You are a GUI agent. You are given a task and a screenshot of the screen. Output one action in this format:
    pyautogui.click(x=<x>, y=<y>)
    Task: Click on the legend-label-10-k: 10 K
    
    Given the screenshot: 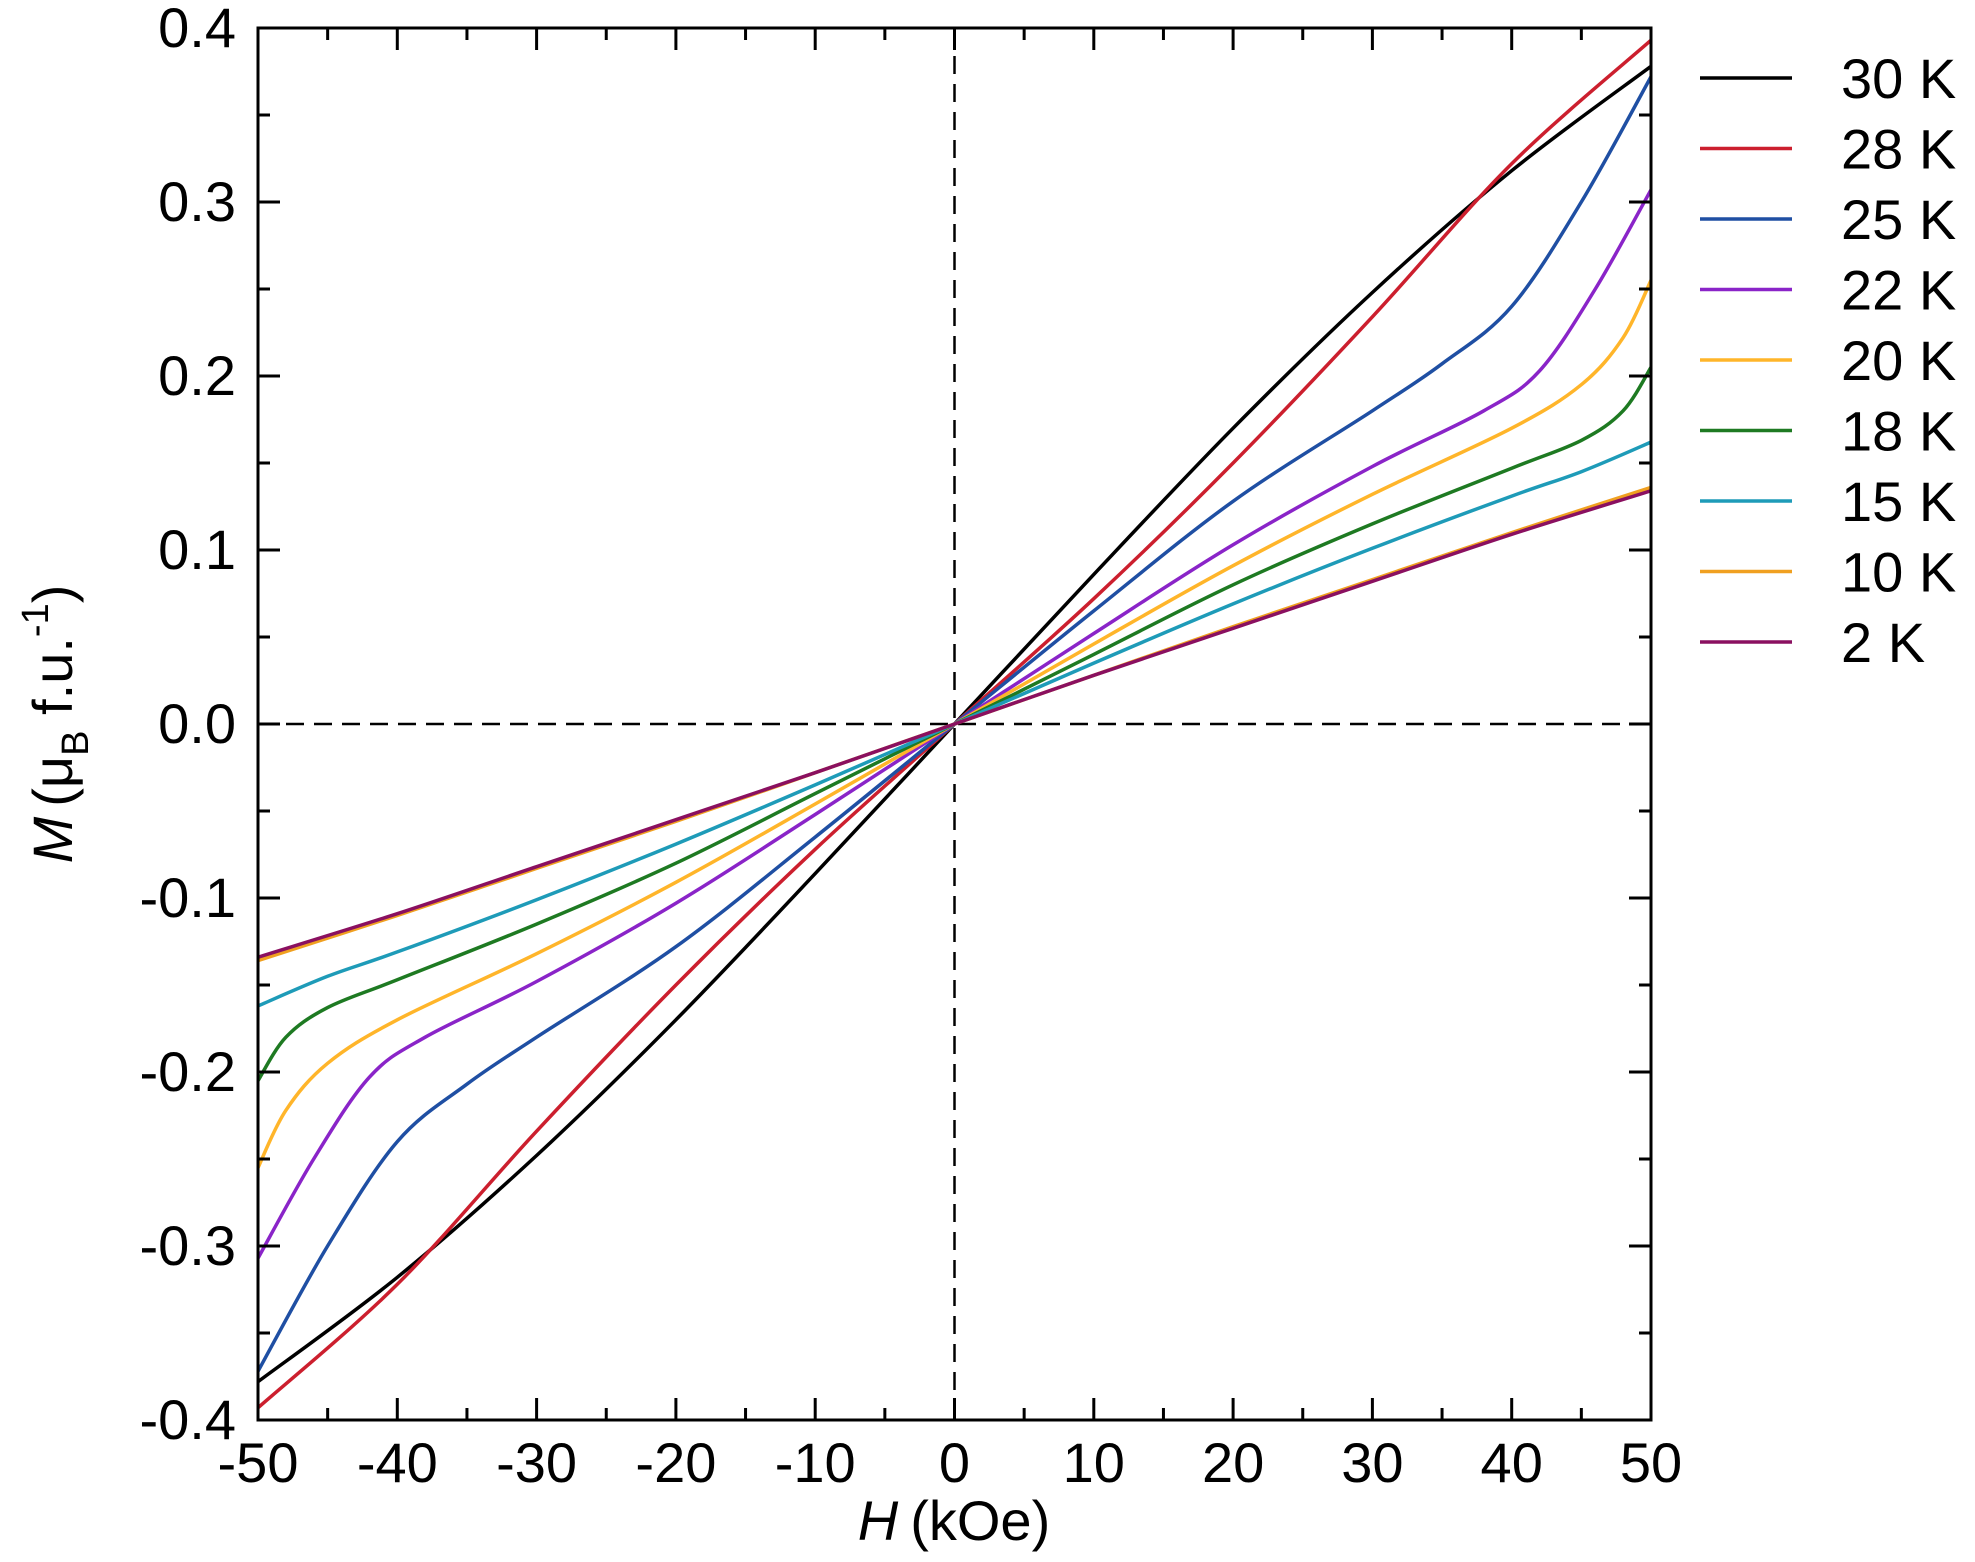 What is the action you would take?
    pyautogui.click(x=1898, y=572)
    